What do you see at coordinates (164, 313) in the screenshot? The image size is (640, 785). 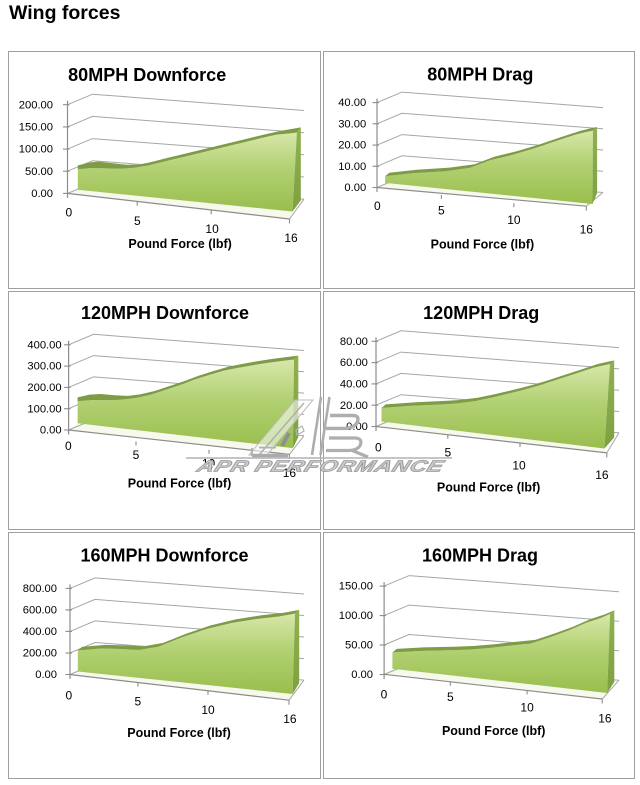 I see `svg-text: 120MPH Downforce` at bounding box center [164, 313].